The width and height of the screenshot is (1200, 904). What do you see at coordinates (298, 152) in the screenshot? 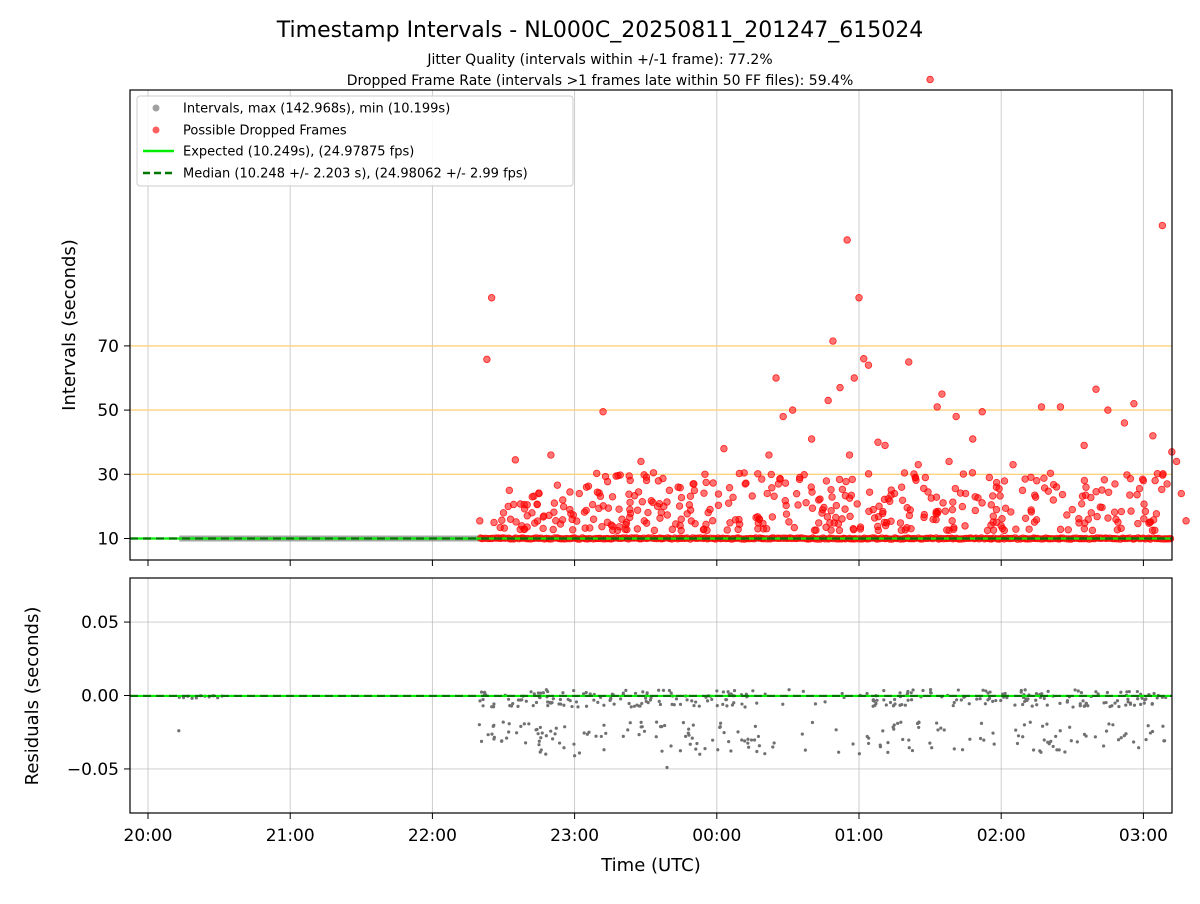
I see `legend-expected-label: Expected (10.249s), (24.97875 fps)` at bounding box center [298, 152].